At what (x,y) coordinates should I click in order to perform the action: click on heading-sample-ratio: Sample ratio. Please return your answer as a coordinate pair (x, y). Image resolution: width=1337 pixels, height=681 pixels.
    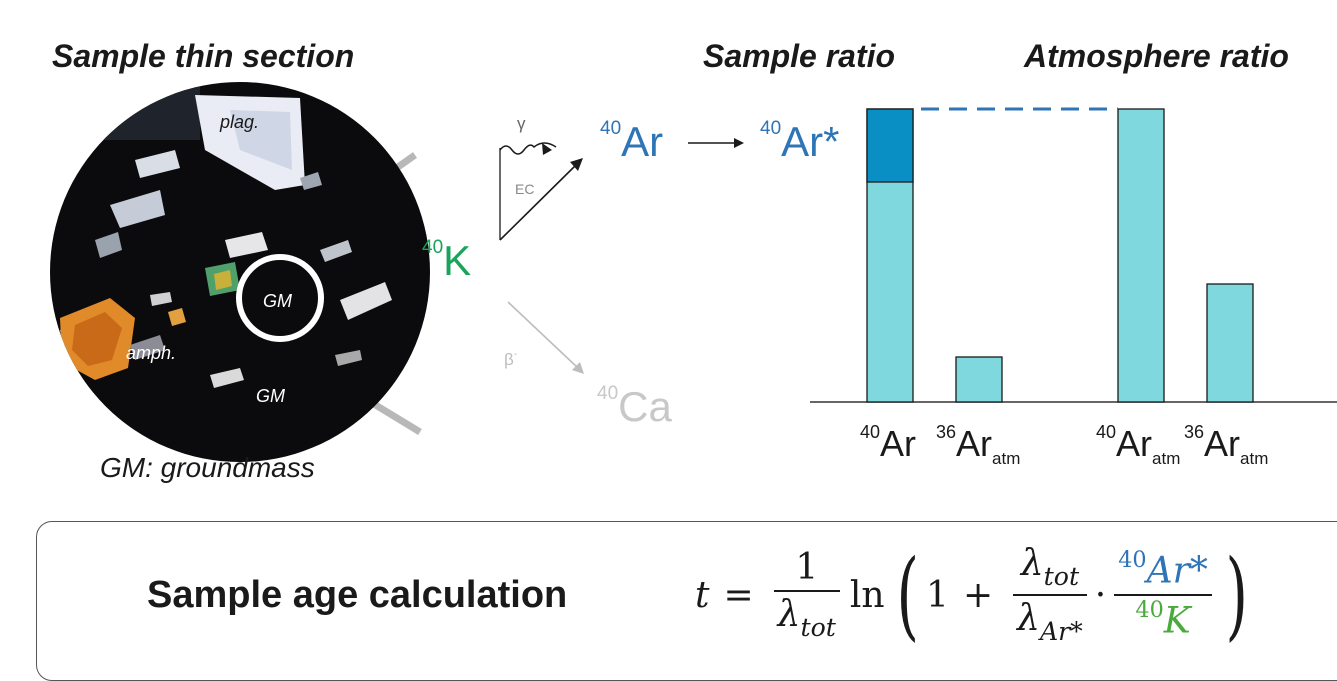
    Looking at the image, I should click on (799, 56).